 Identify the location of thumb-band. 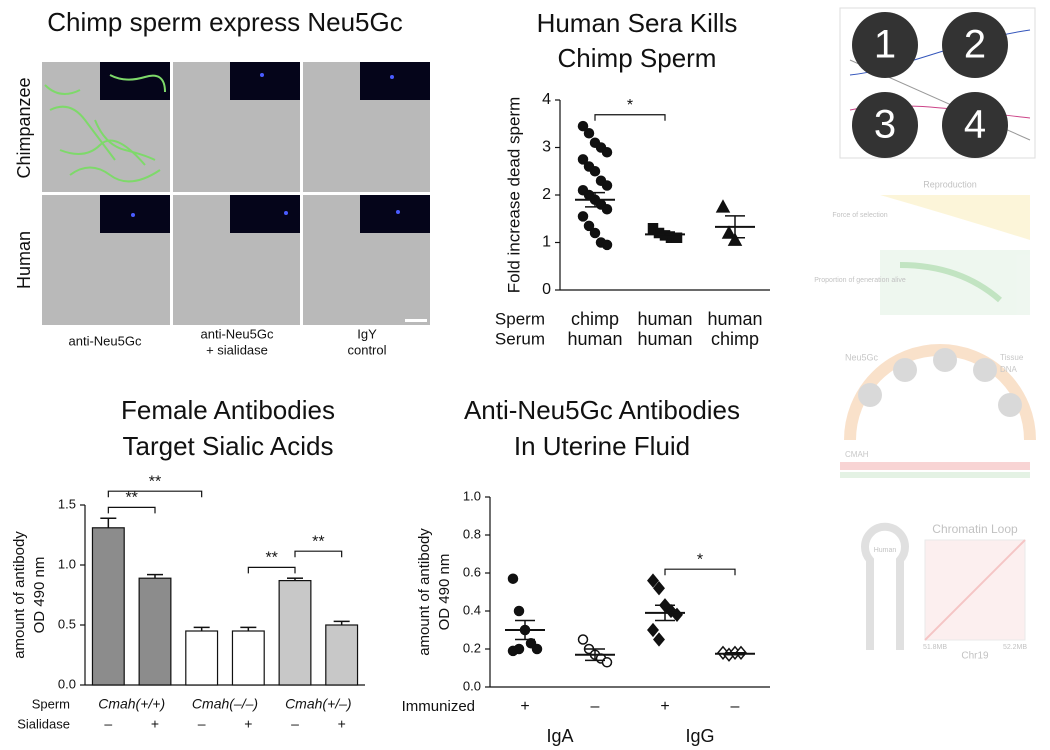
(935, 466).